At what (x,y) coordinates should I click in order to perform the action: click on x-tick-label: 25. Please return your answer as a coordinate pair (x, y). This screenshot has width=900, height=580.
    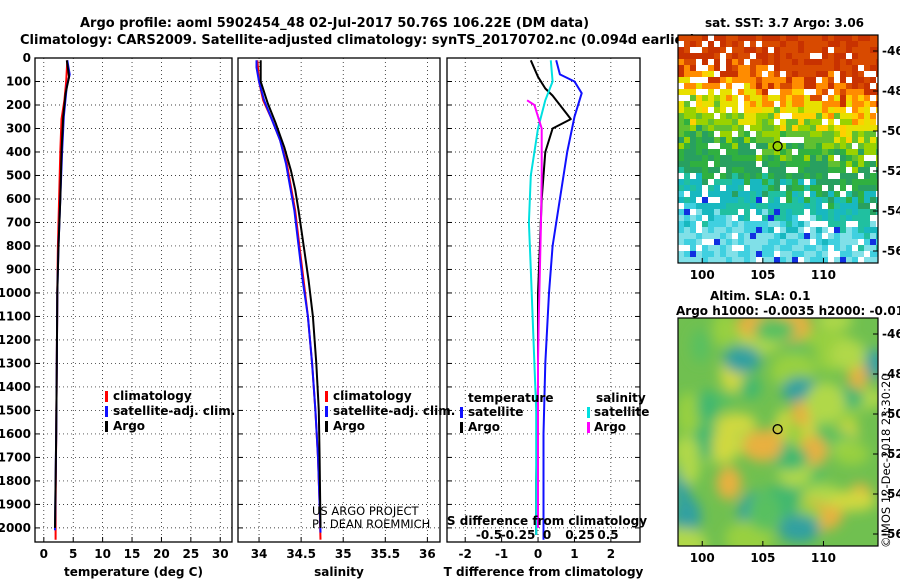
    Looking at the image, I should click on (190, 554).